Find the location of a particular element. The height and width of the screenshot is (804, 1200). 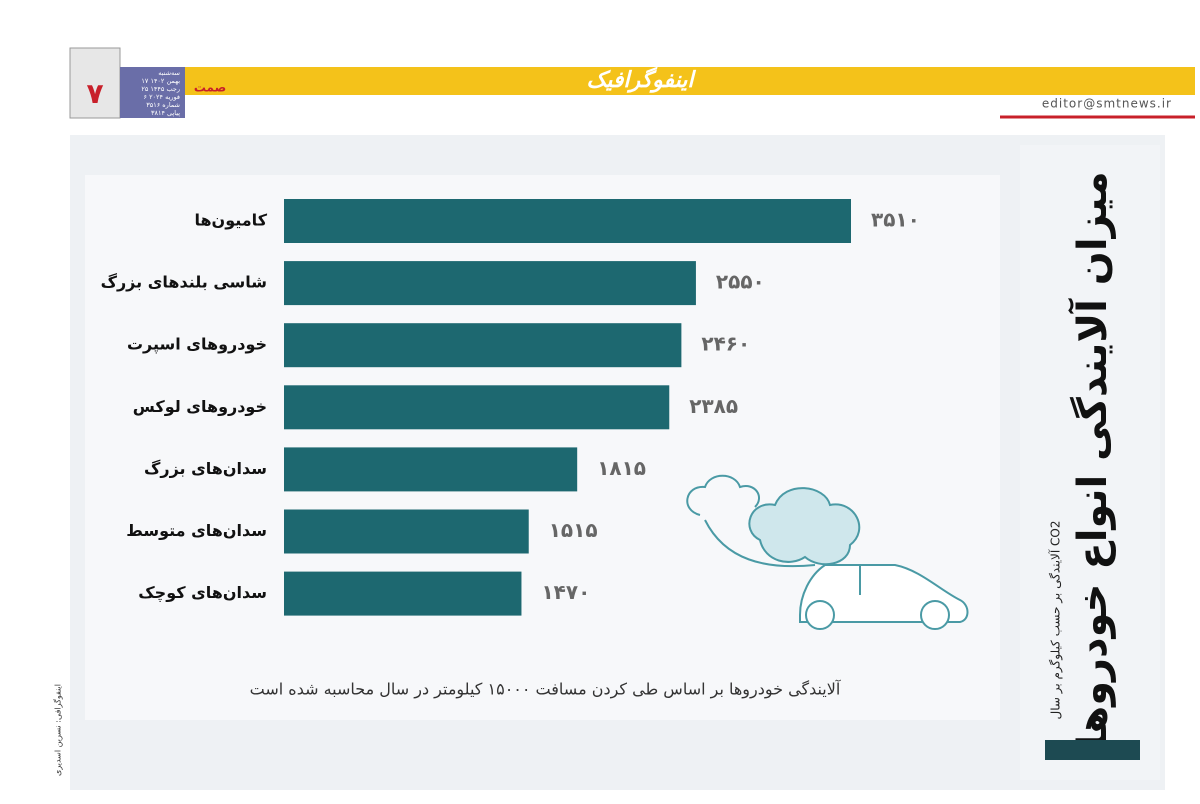

page-number: ۷ is located at coordinates (94, 93).